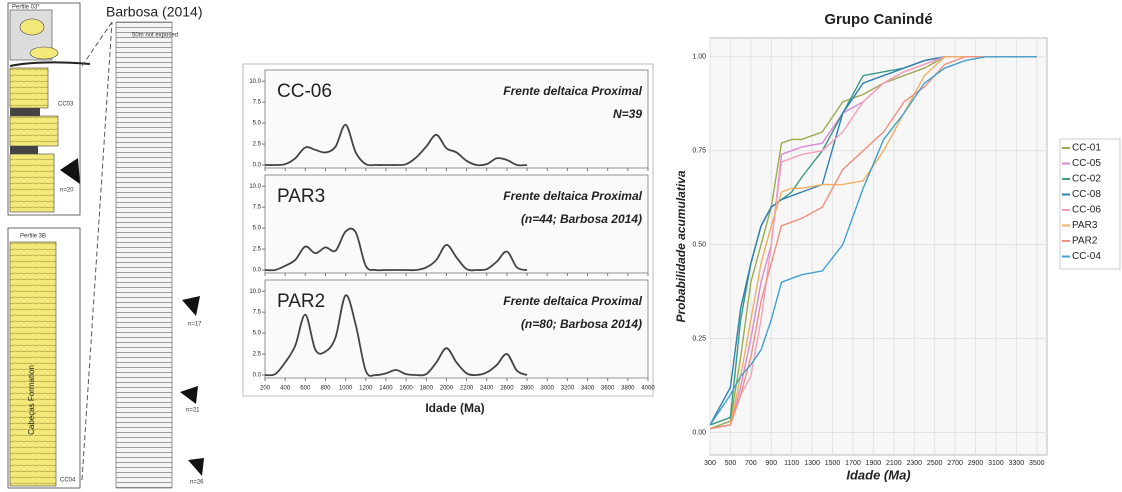 Image resolution: width=1122 pixels, height=492 pixels. Describe the element at coordinates (427, 389) in the screenshot. I see `x-tick-label: 1800` at that location.